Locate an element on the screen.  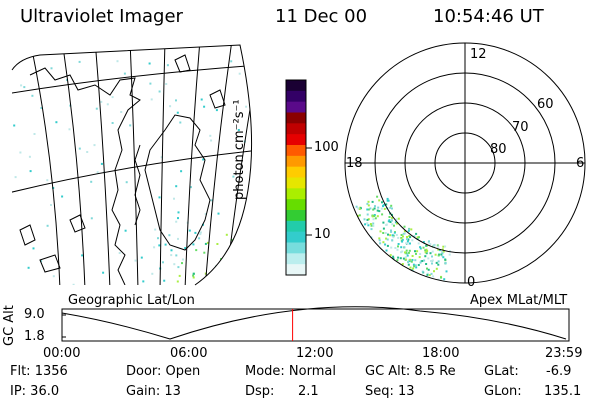
colorbar-unit-label: photon cm⁻²s⁻¹ is located at coordinates (239, 149).